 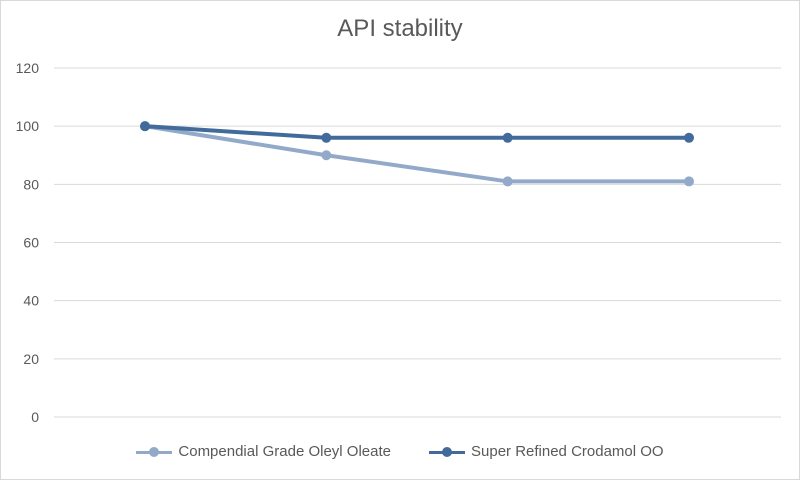 I want to click on legend-swatch-compendial, so click(x=154, y=452).